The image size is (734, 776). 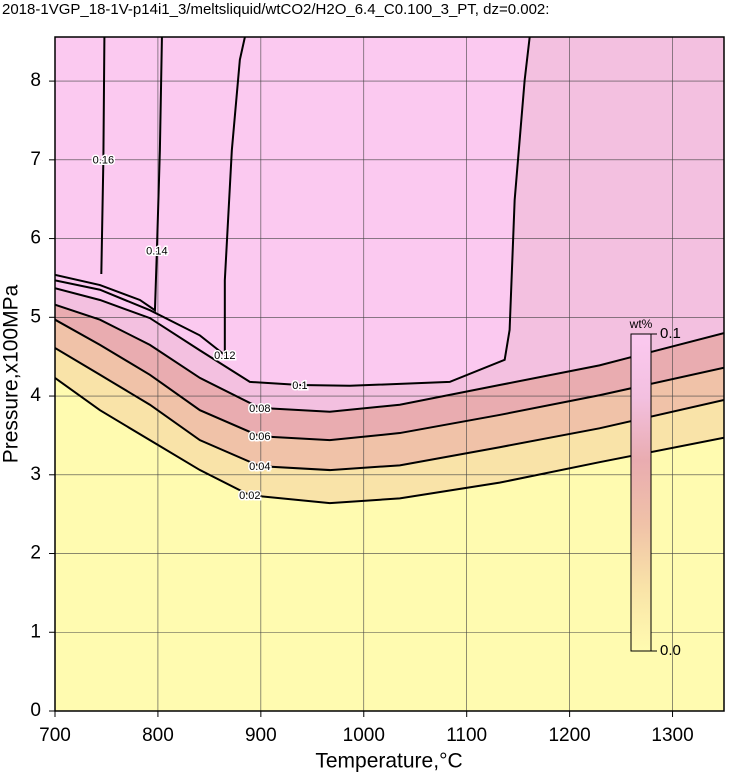 I want to click on x-tick-label: 700, so click(x=55, y=735).